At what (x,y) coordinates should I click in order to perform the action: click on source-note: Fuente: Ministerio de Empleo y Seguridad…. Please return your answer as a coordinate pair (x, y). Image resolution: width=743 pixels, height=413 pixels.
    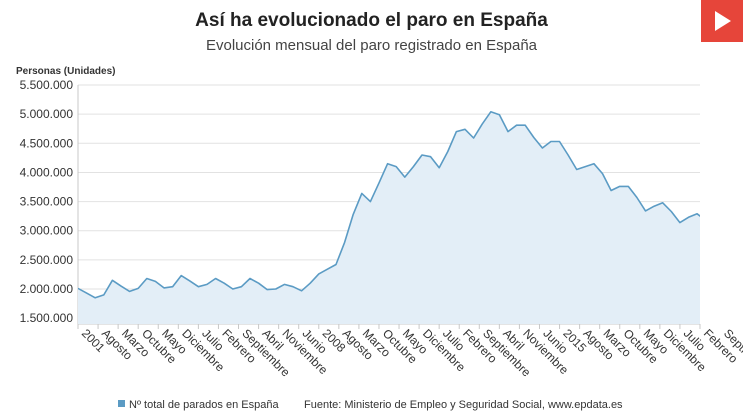
    Looking at the image, I should click on (463, 405).